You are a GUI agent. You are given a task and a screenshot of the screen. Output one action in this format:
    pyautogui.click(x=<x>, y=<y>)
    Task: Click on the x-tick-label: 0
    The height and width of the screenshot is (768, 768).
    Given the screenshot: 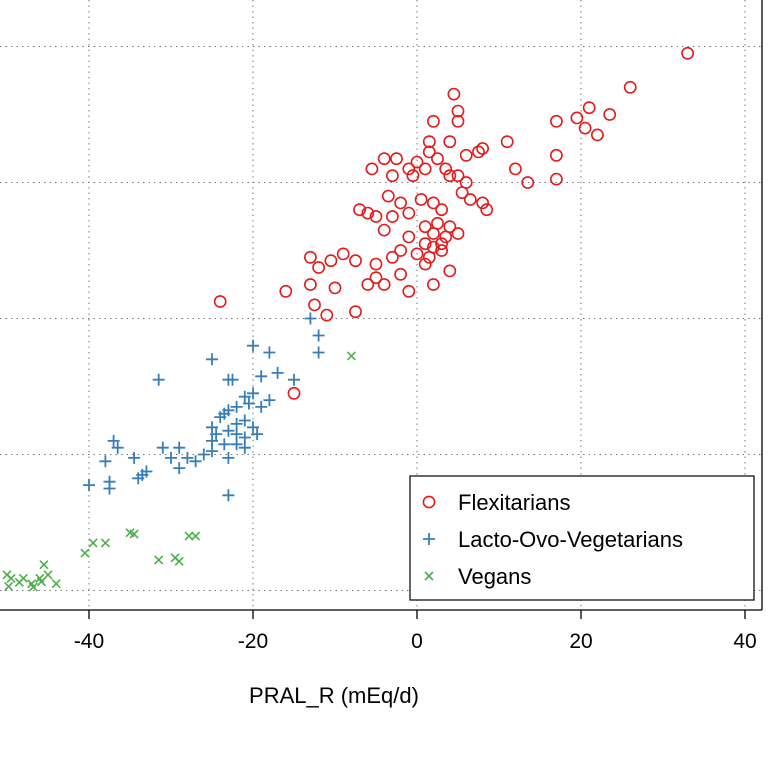 What is the action you would take?
    pyautogui.click(x=417, y=641)
    